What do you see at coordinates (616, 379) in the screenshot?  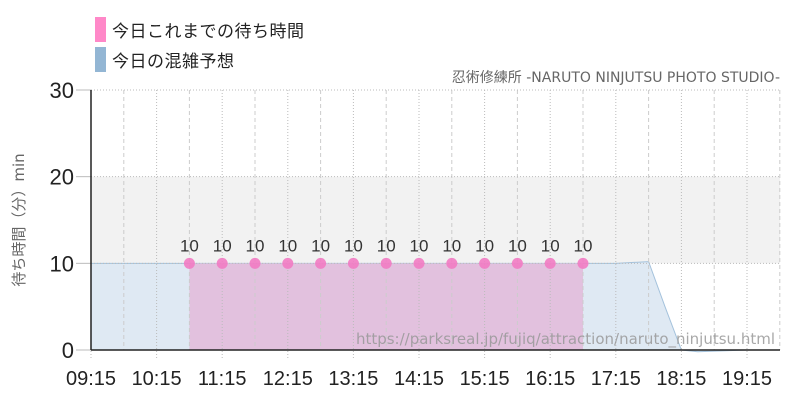 I see `x-tick-label: 17:15` at bounding box center [616, 379].